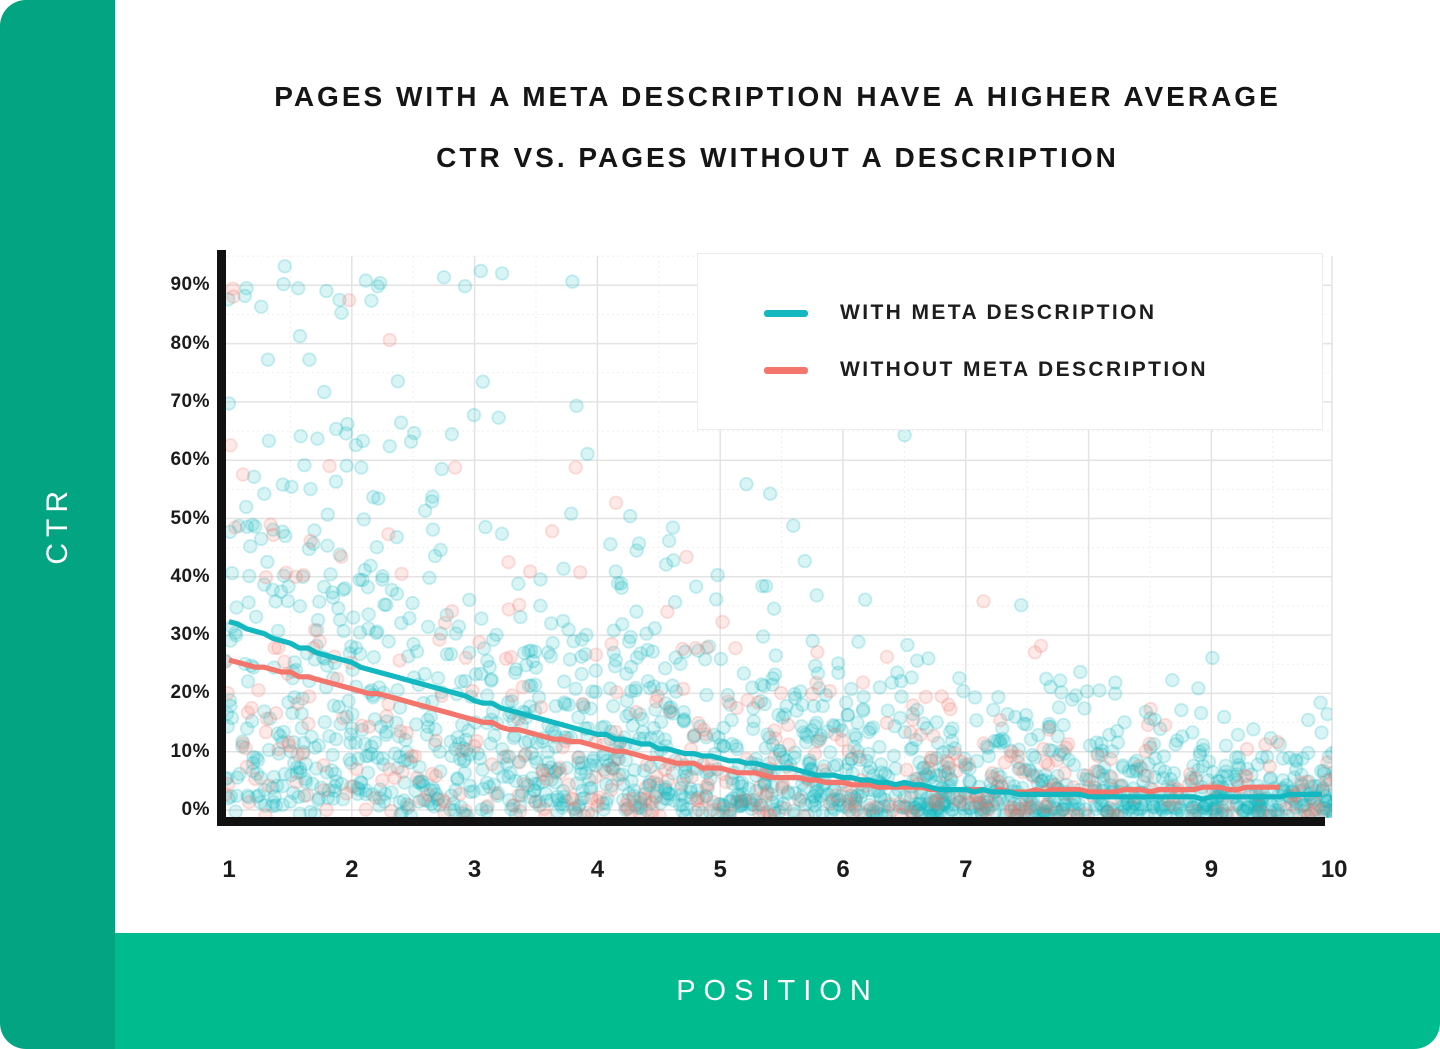 Image resolution: width=1440 pixels, height=1049 pixels. What do you see at coordinates (597, 869) in the screenshot?
I see `x-tick-label: 4` at bounding box center [597, 869].